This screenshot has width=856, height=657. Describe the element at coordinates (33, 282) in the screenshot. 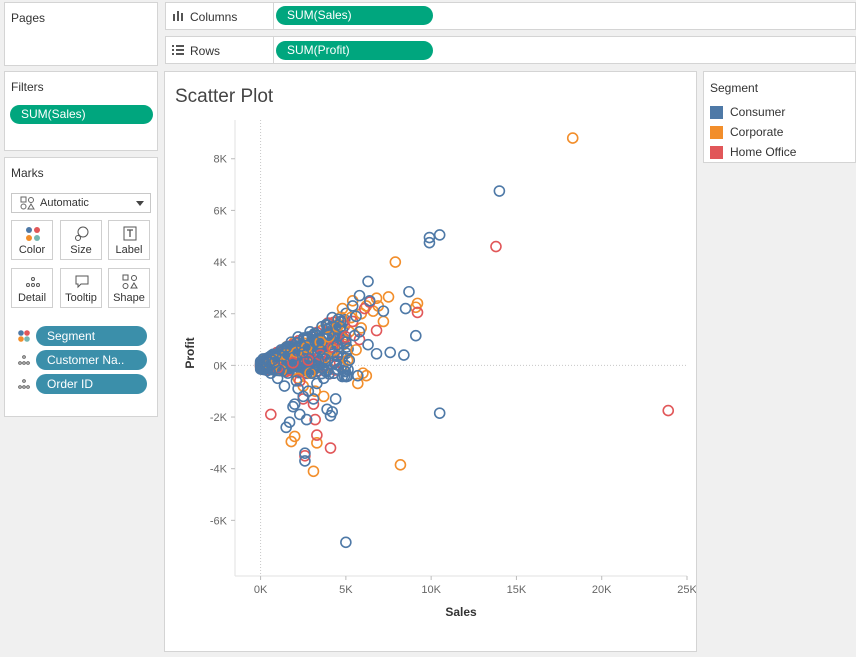

I see `detail-icon` at that location.